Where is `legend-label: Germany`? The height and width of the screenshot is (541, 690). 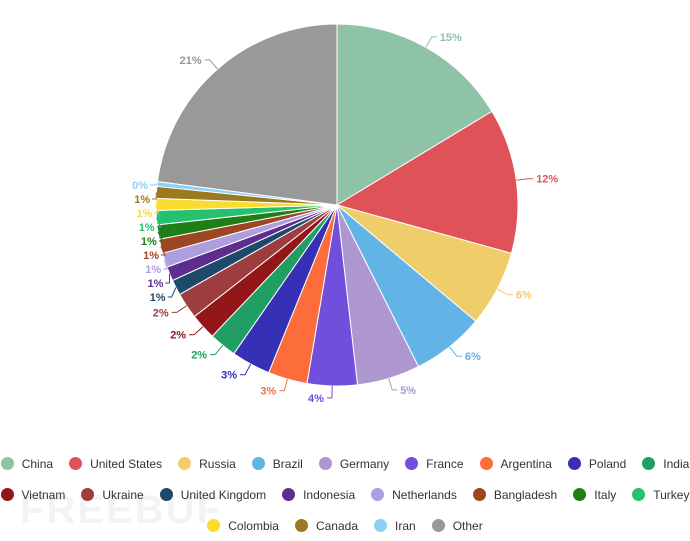 legend-label: Germany is located at coordinates (364, 463).